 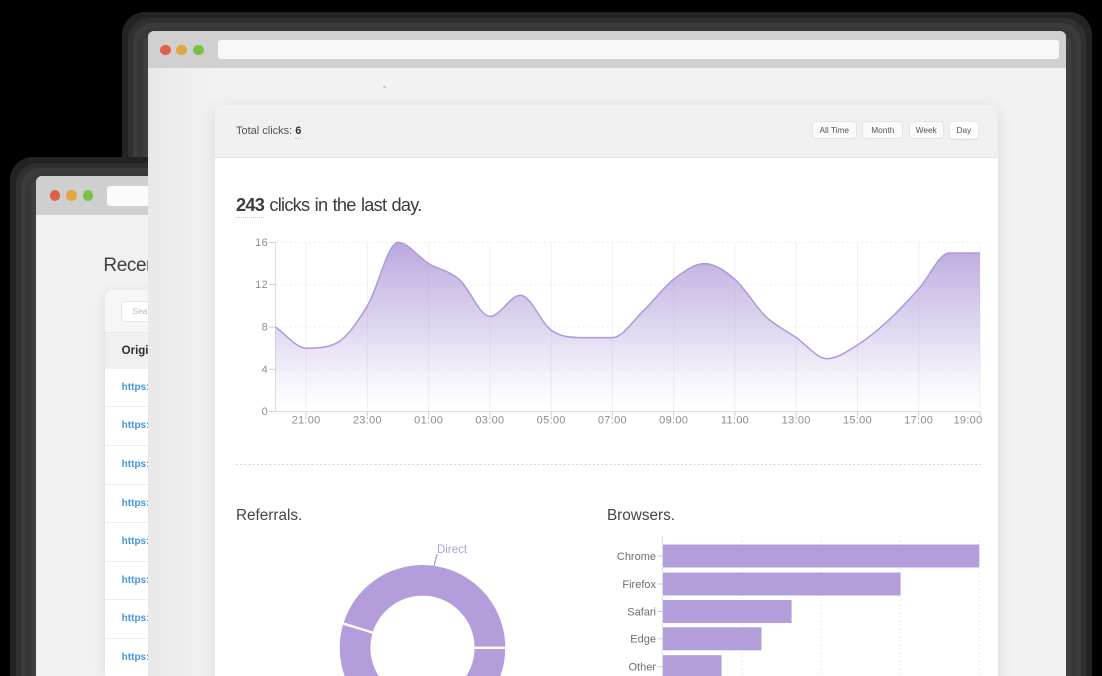 I want to click on svg-text: Firefox, so click(x=639, y=585).